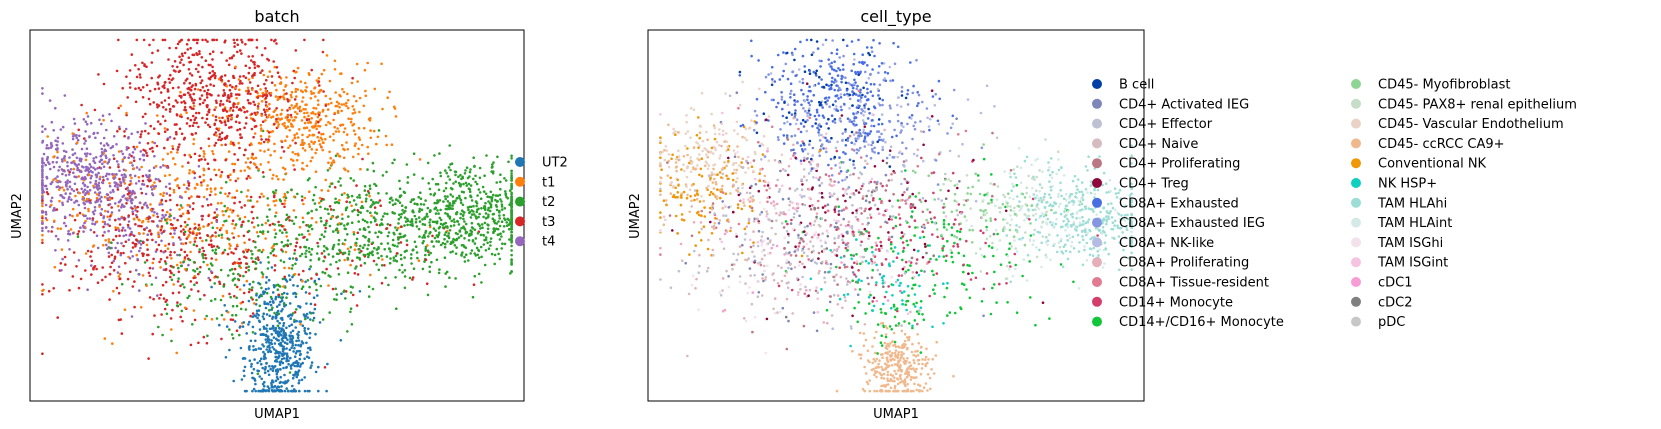 This screenshot has width=1661, height=429. What do you see at coordinates (885, 297) in the screenshot?
I see `point-cd14-monocyte` at bounding box center [885, 297].